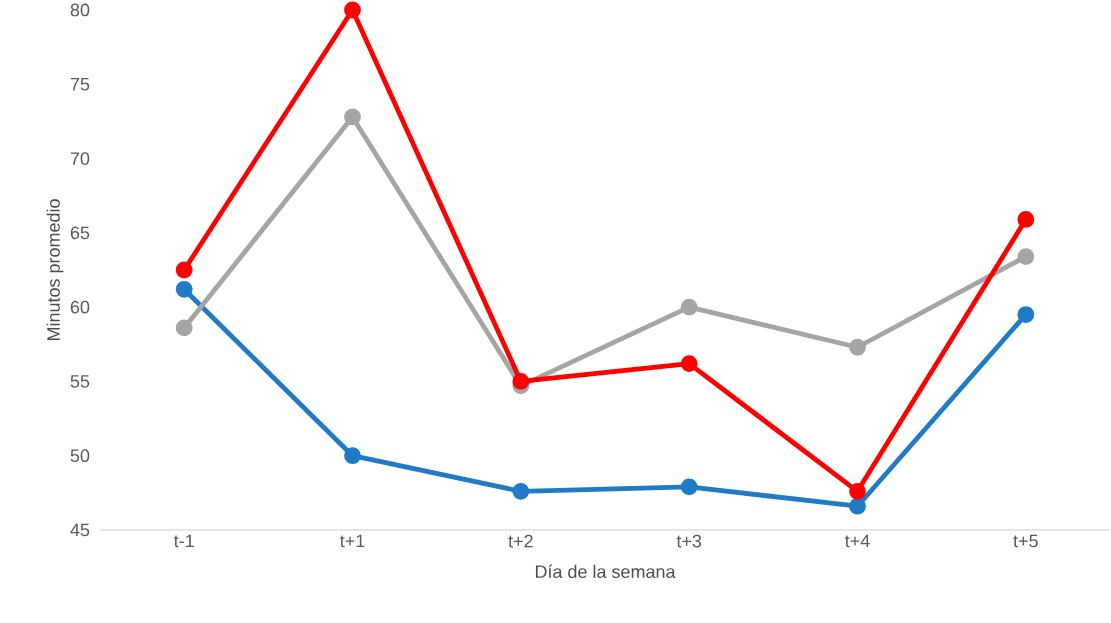 This screenshot has height=623, width=1111. What do you see at coordinates (80, 456) in the screenshot?
I see `y-tick-label: 50` at bounding box center [80, 456].